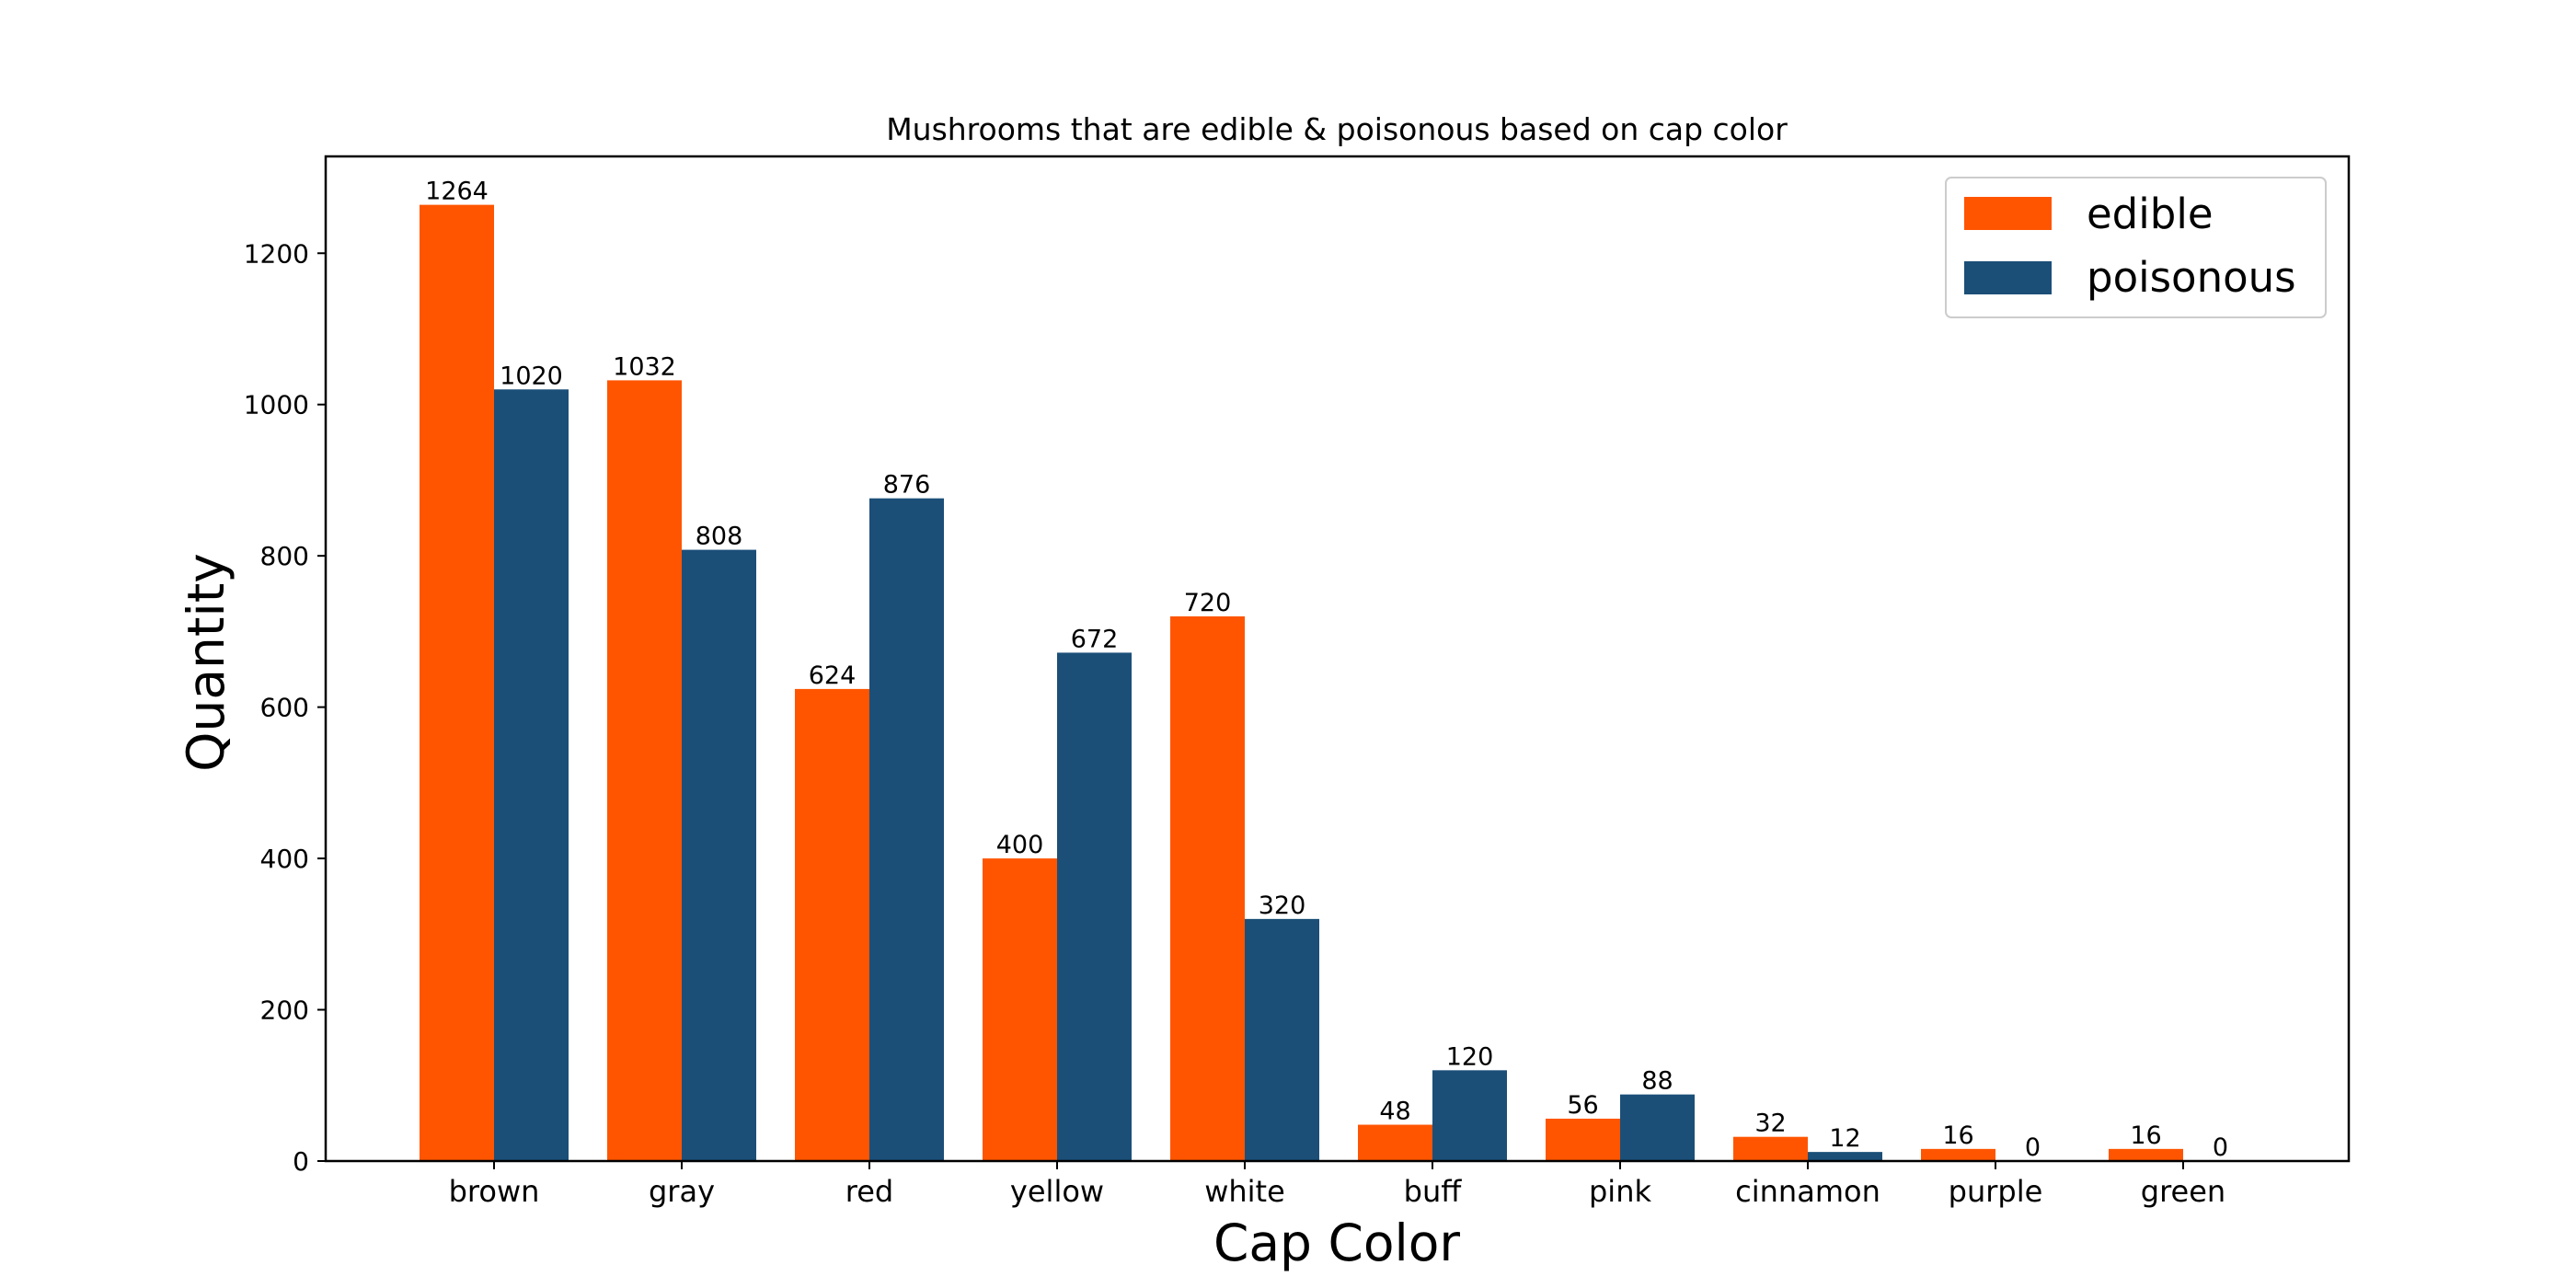 This screenshot has height=1288, width=2576. I want to click on bar-edible-pink, so click(1583, 1139).